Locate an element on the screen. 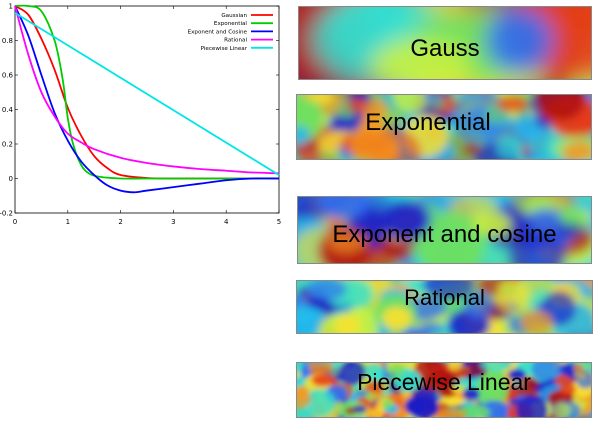 The image size is (600, 422). field-gauss: Gauss is located at coordinates (445, 43).